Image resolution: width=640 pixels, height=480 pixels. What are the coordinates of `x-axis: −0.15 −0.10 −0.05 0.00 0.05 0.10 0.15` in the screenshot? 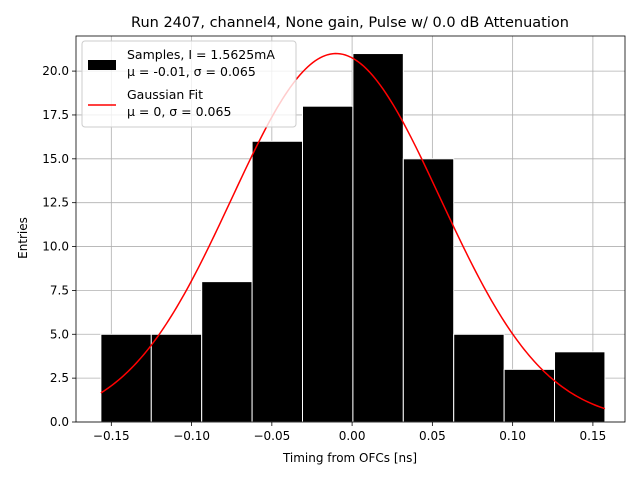 It's located at (349, 432).